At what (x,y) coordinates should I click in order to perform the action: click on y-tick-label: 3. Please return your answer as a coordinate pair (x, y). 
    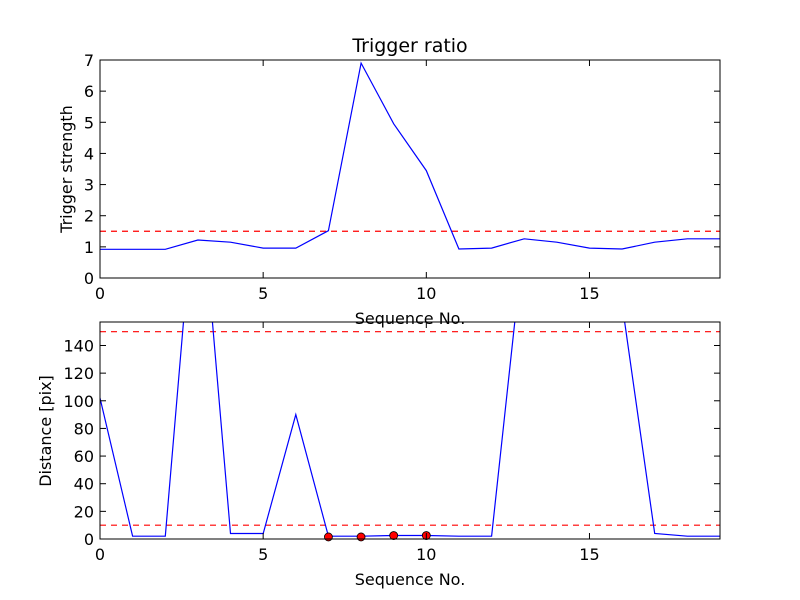
    Looking at the image, I should click on (89, 185).